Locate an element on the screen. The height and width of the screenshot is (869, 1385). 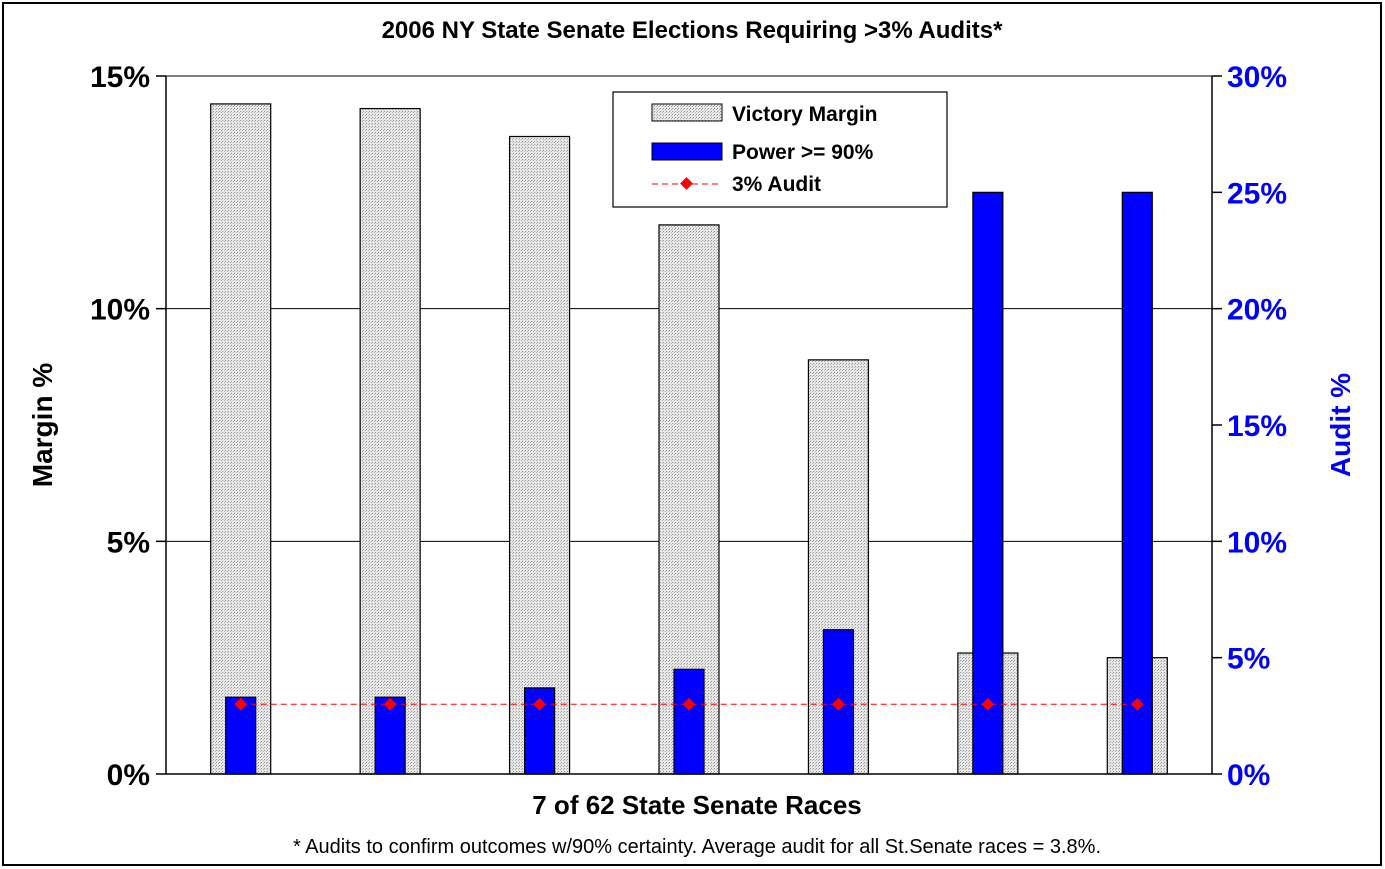
y-right-tick-label-5: 25% is located at coordinates (1257, 193).